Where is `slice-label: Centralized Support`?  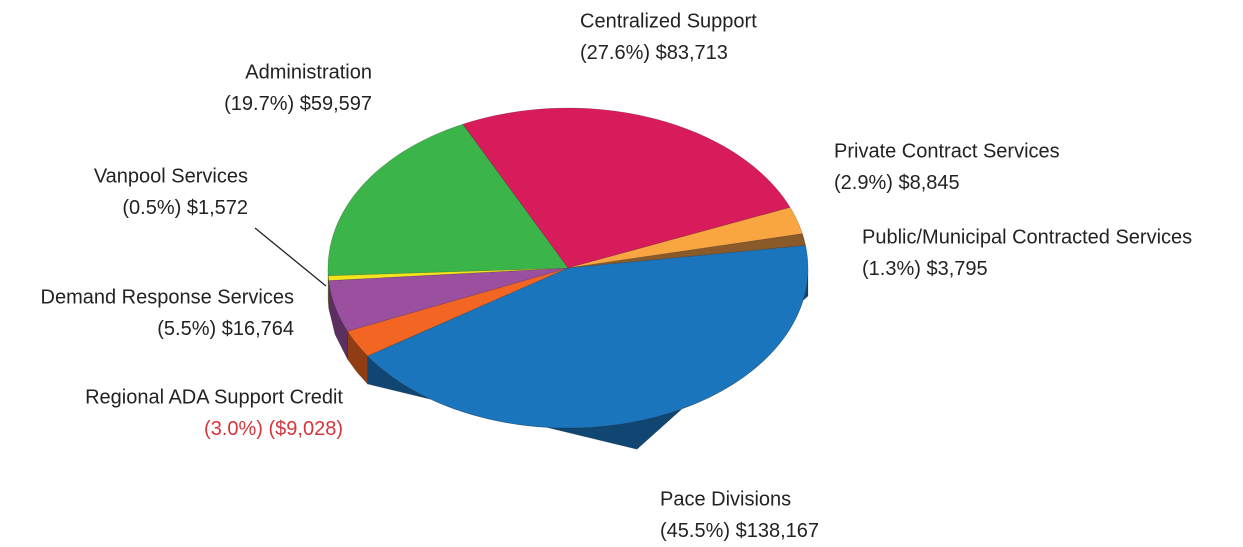
slice-label: Centralized Support is located at coordinates (668, 21).